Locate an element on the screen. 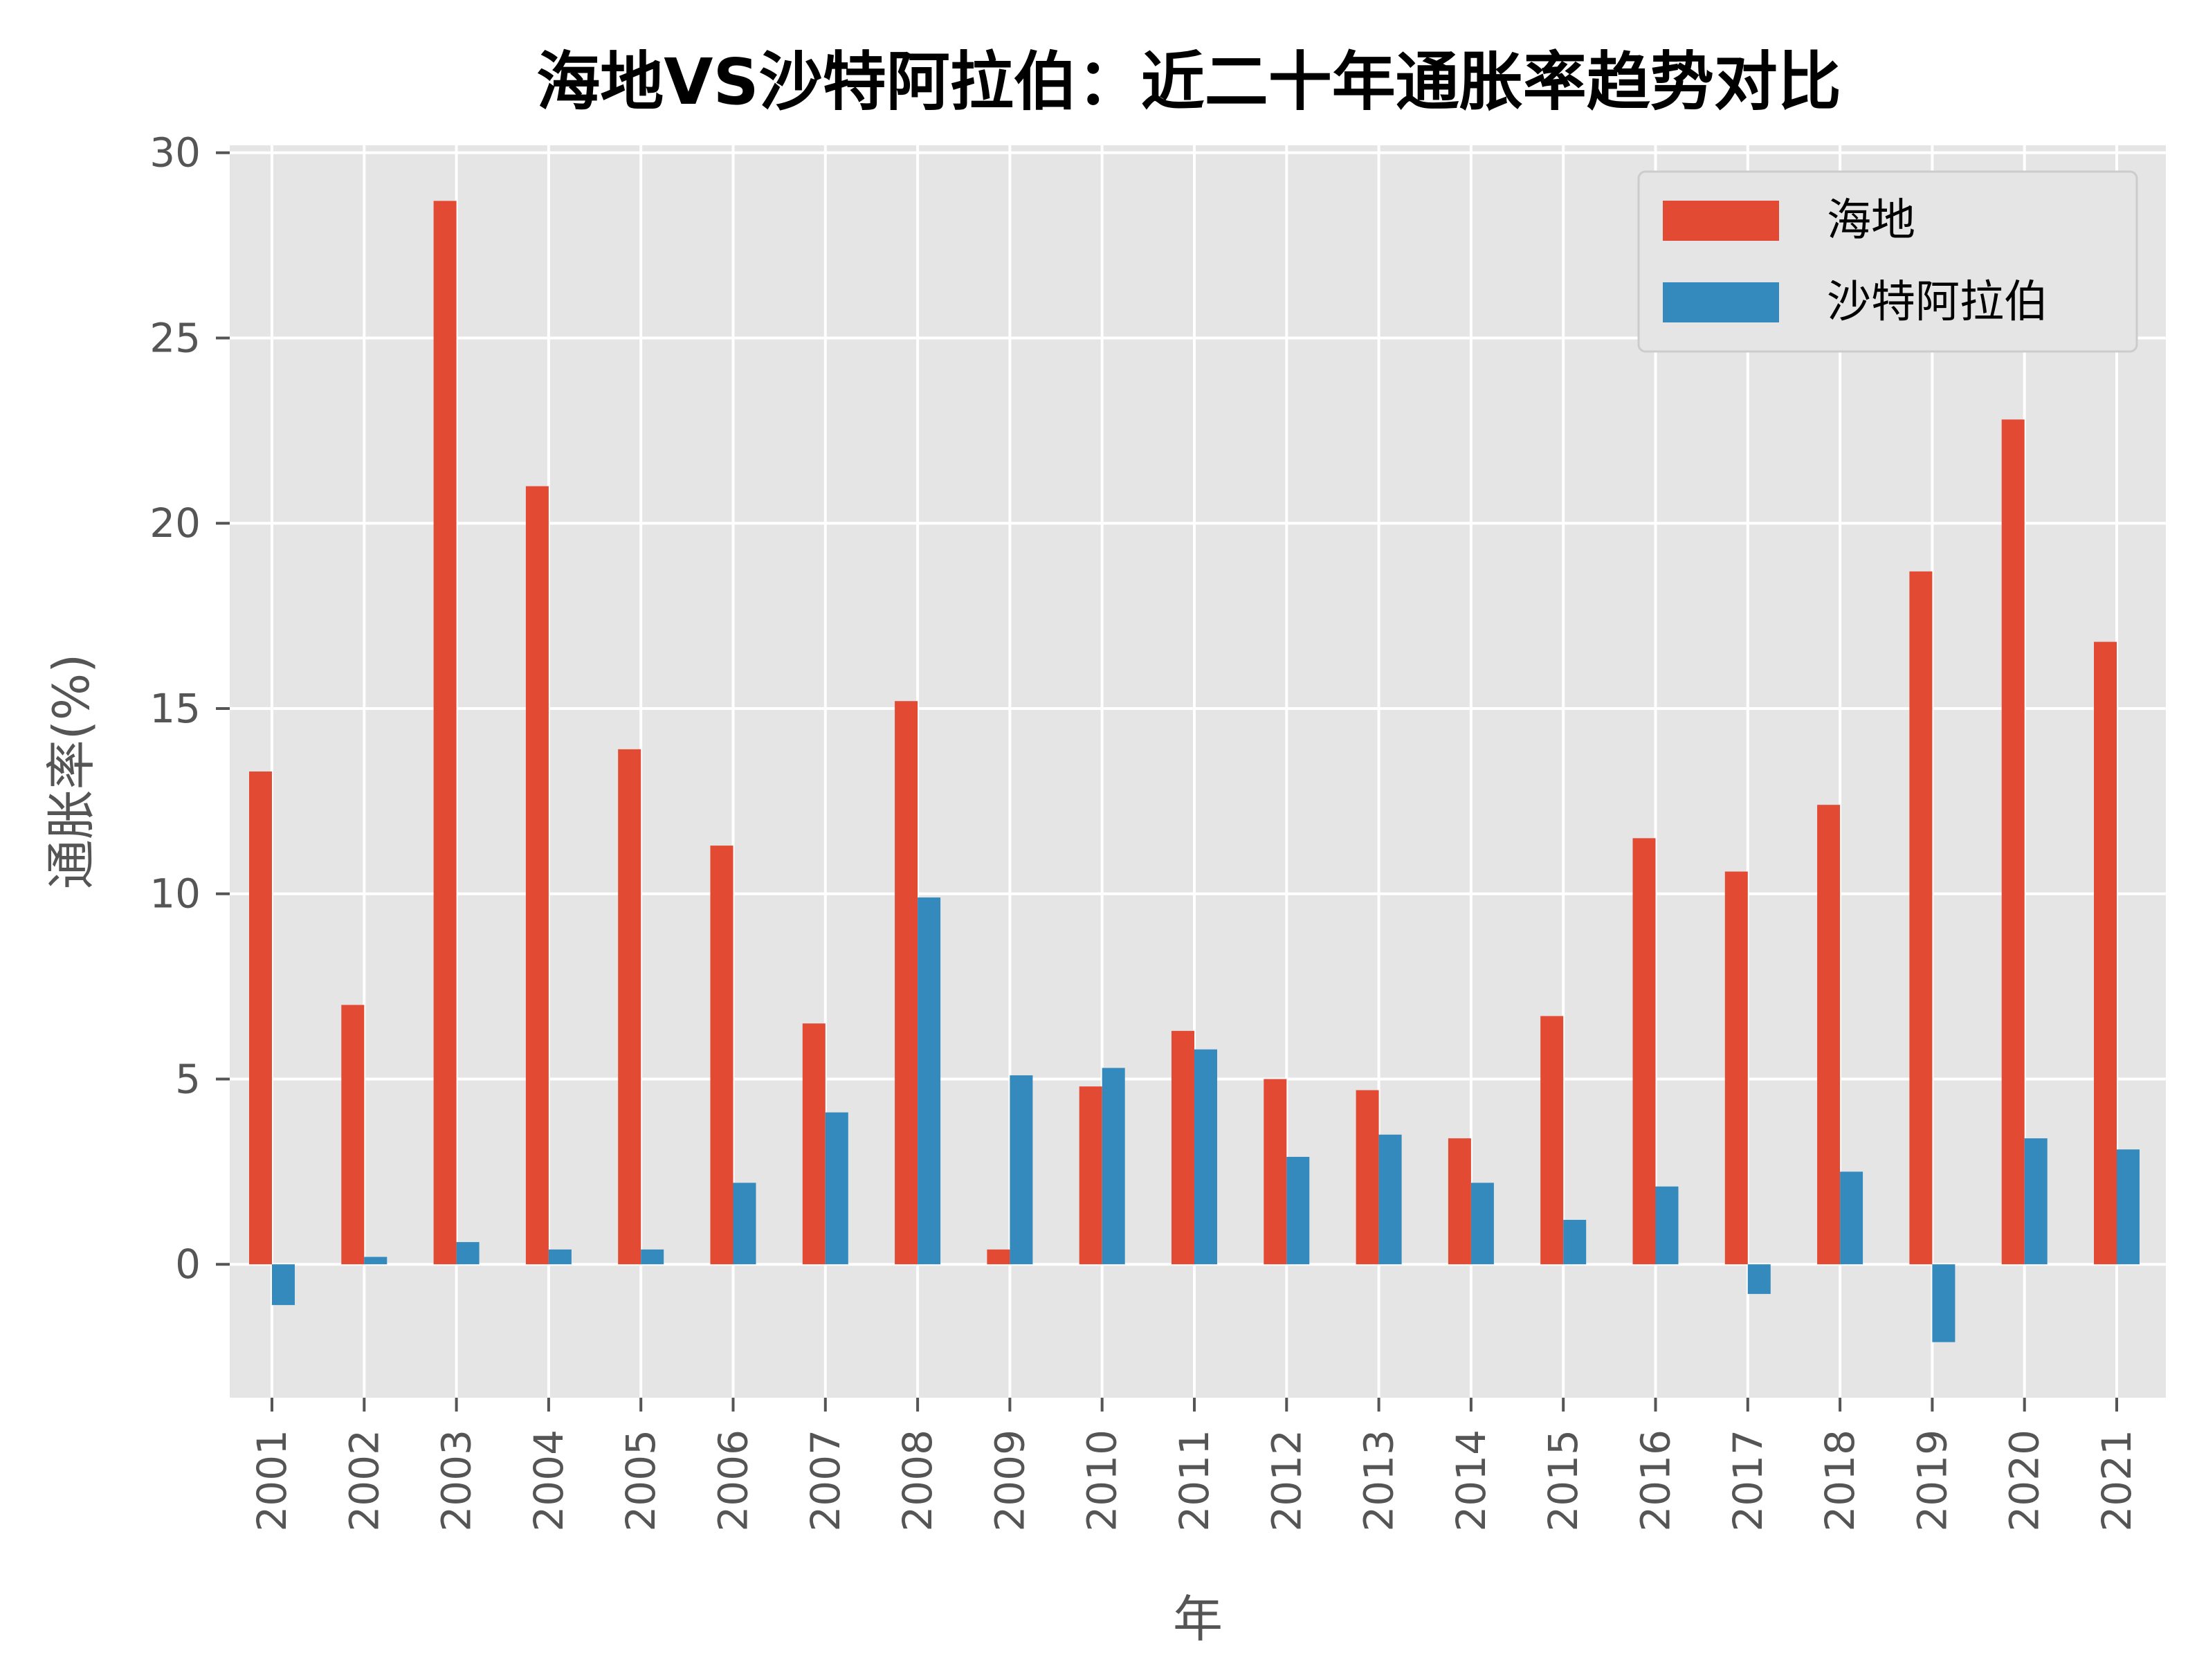 The width and height of the screenshot is (2197, 1680). bar-series-1-2016 is located at coordinates (1644, 1052).